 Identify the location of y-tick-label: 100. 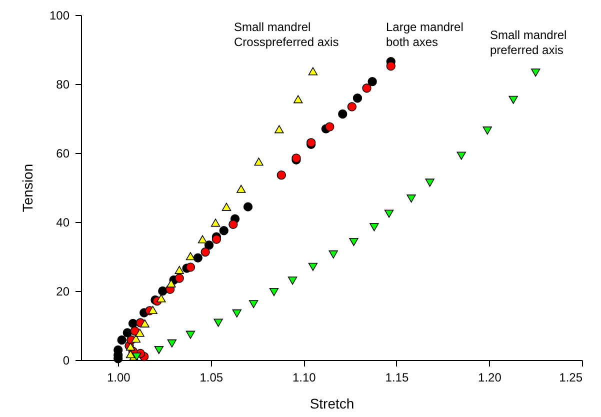
(59, 15).